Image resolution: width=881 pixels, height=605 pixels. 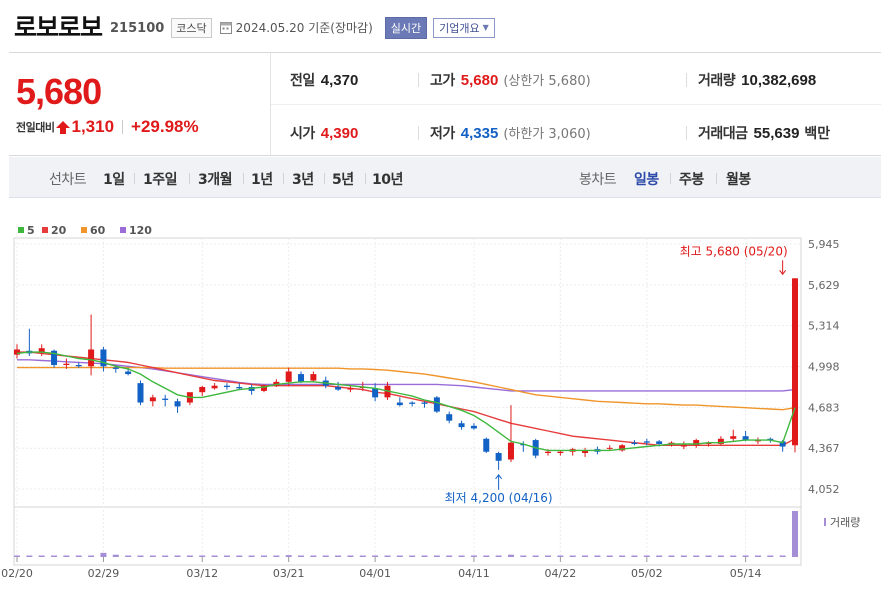 What do you see at coordinates (824, 367) in the screenshot?
I see `y-tick-label: 4,998` at bounding box center [824, 367].